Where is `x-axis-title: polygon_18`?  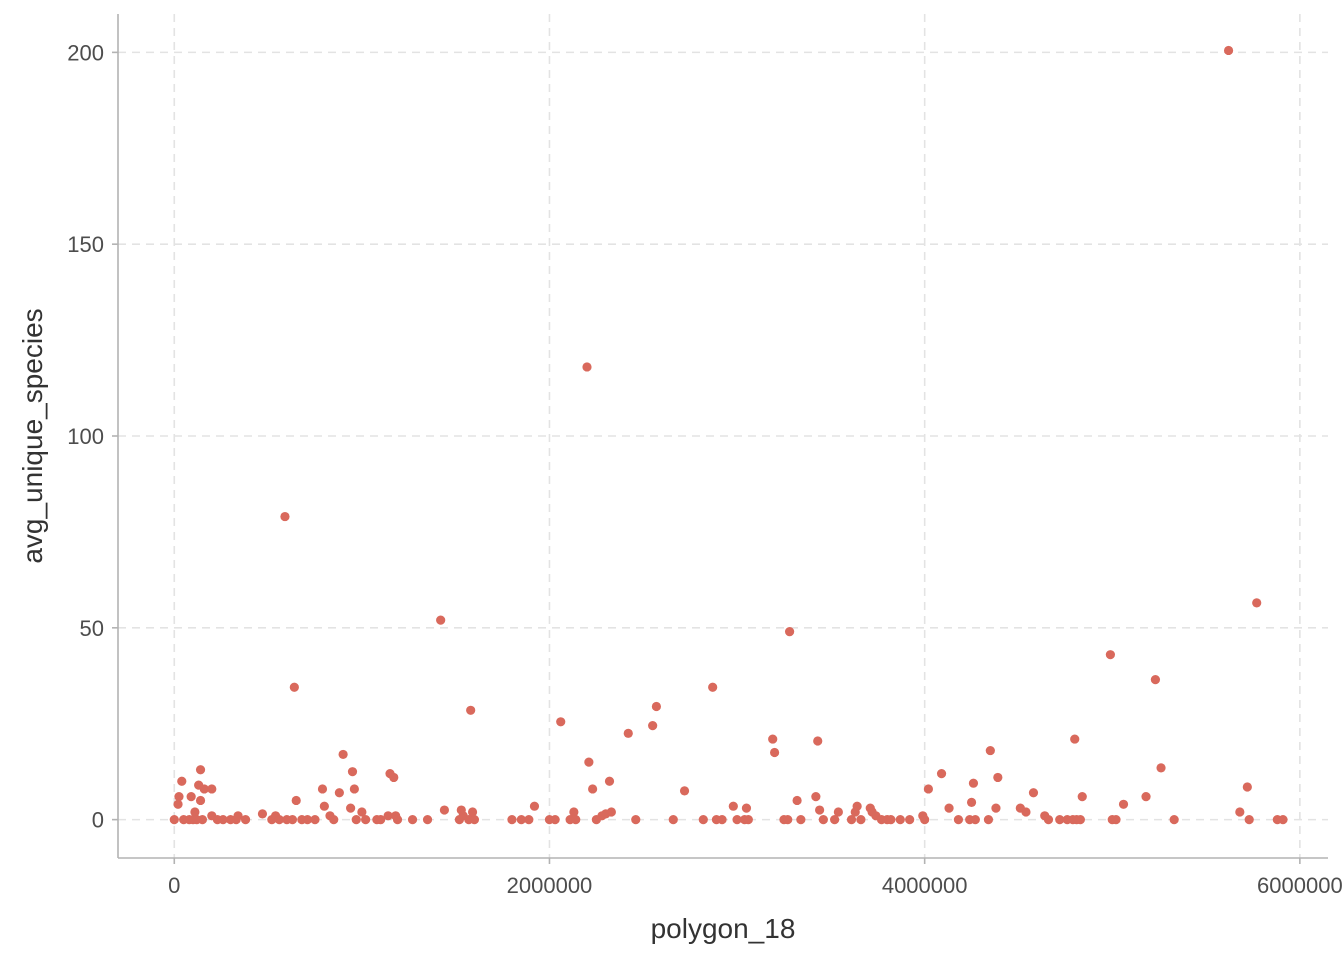 x-axis-title: polygon_18 is located at coordinates (723, 928).